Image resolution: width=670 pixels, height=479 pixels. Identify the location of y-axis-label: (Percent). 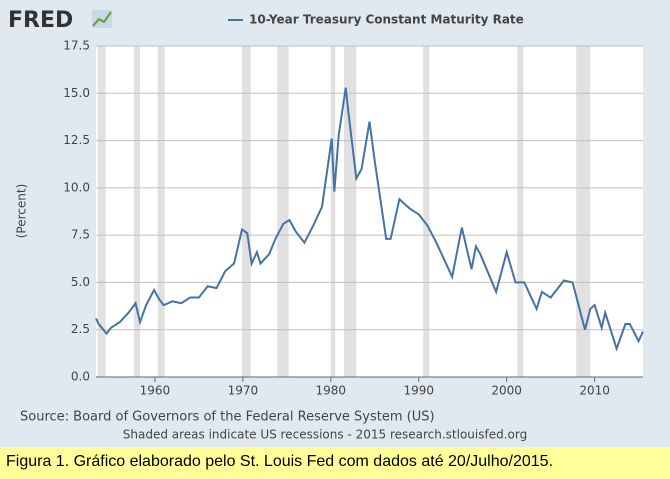
(22, 211).